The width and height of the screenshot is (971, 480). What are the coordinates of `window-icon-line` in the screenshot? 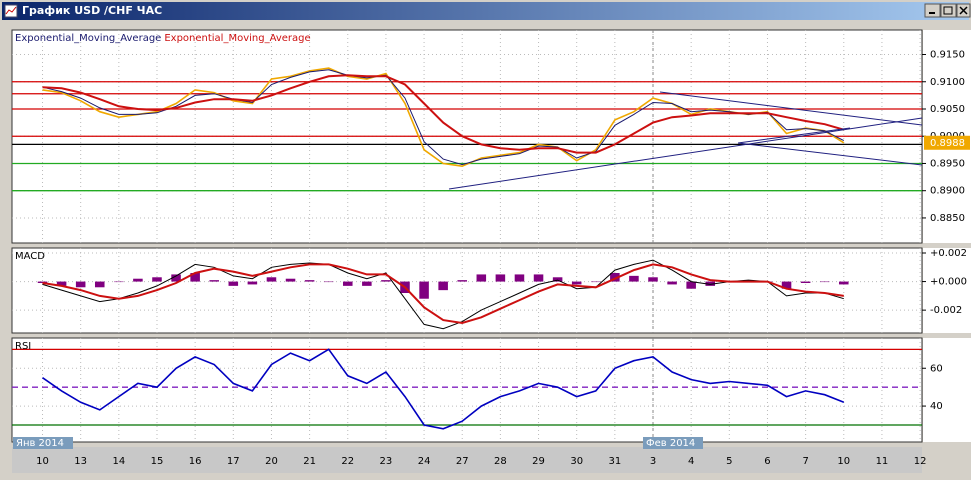 It's located at (11, 10).